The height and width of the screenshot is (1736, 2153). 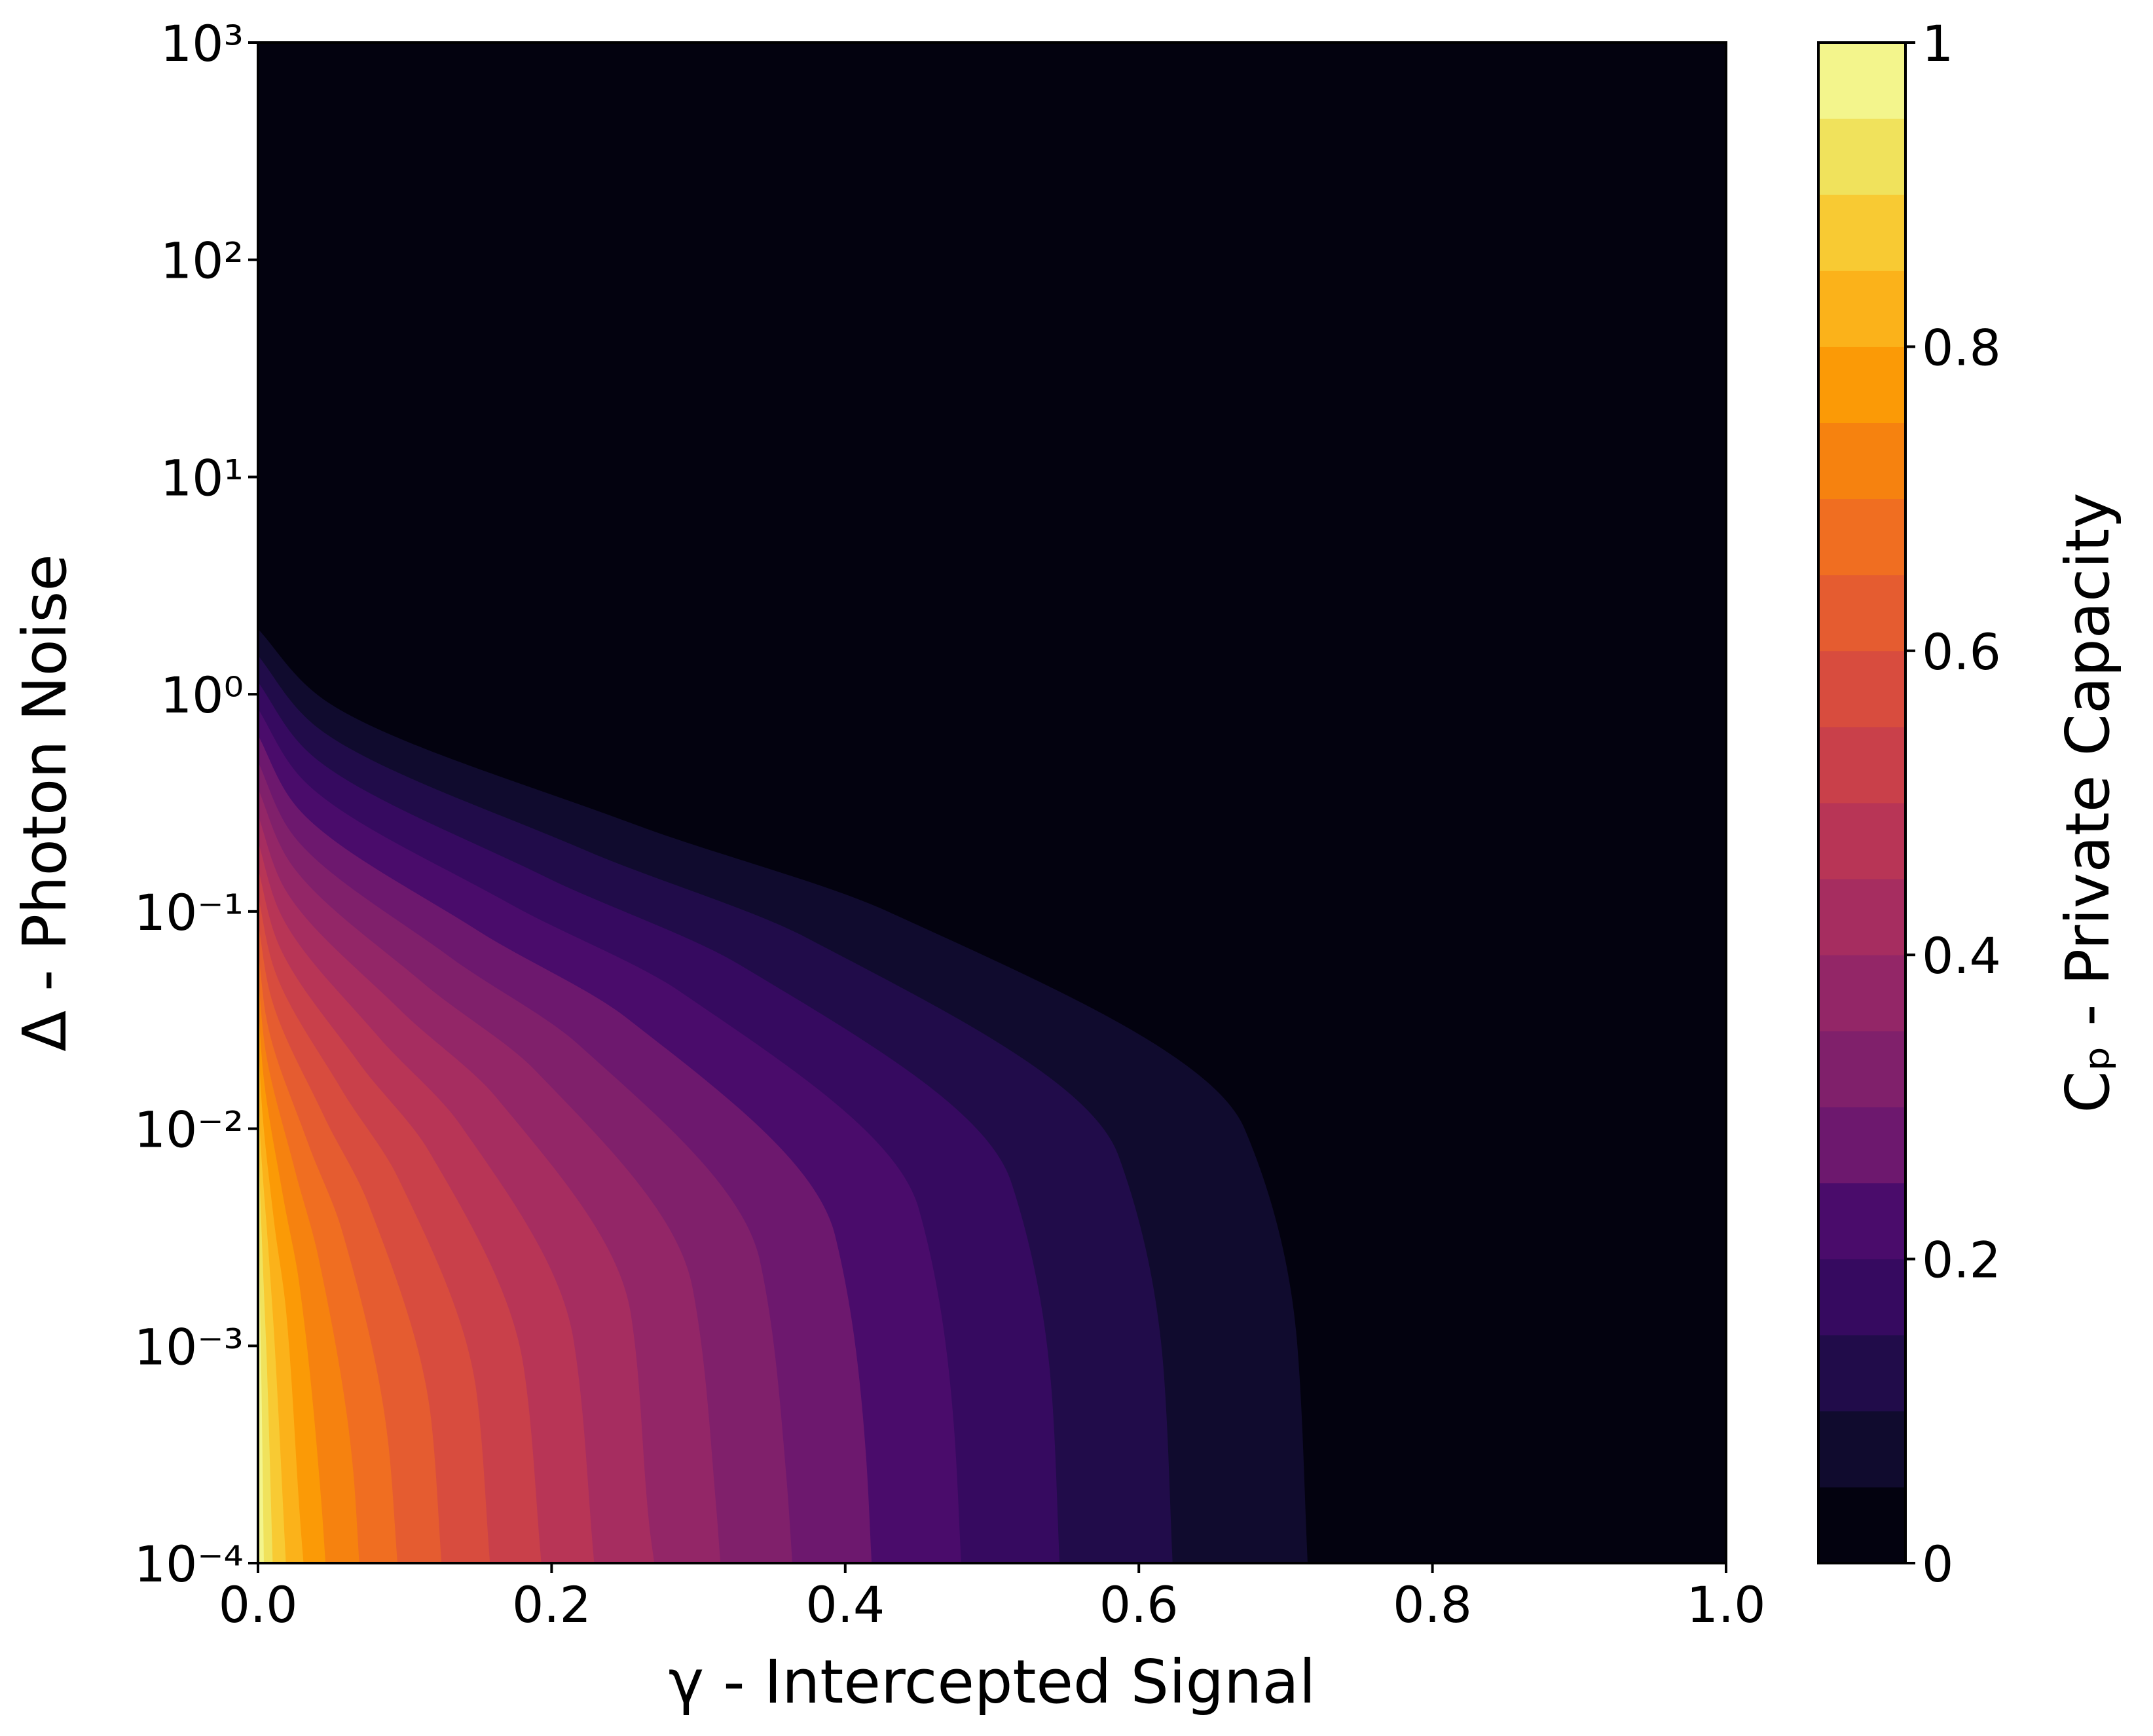 I want to click on colorbar-frame, so click(x=1862, y=802).